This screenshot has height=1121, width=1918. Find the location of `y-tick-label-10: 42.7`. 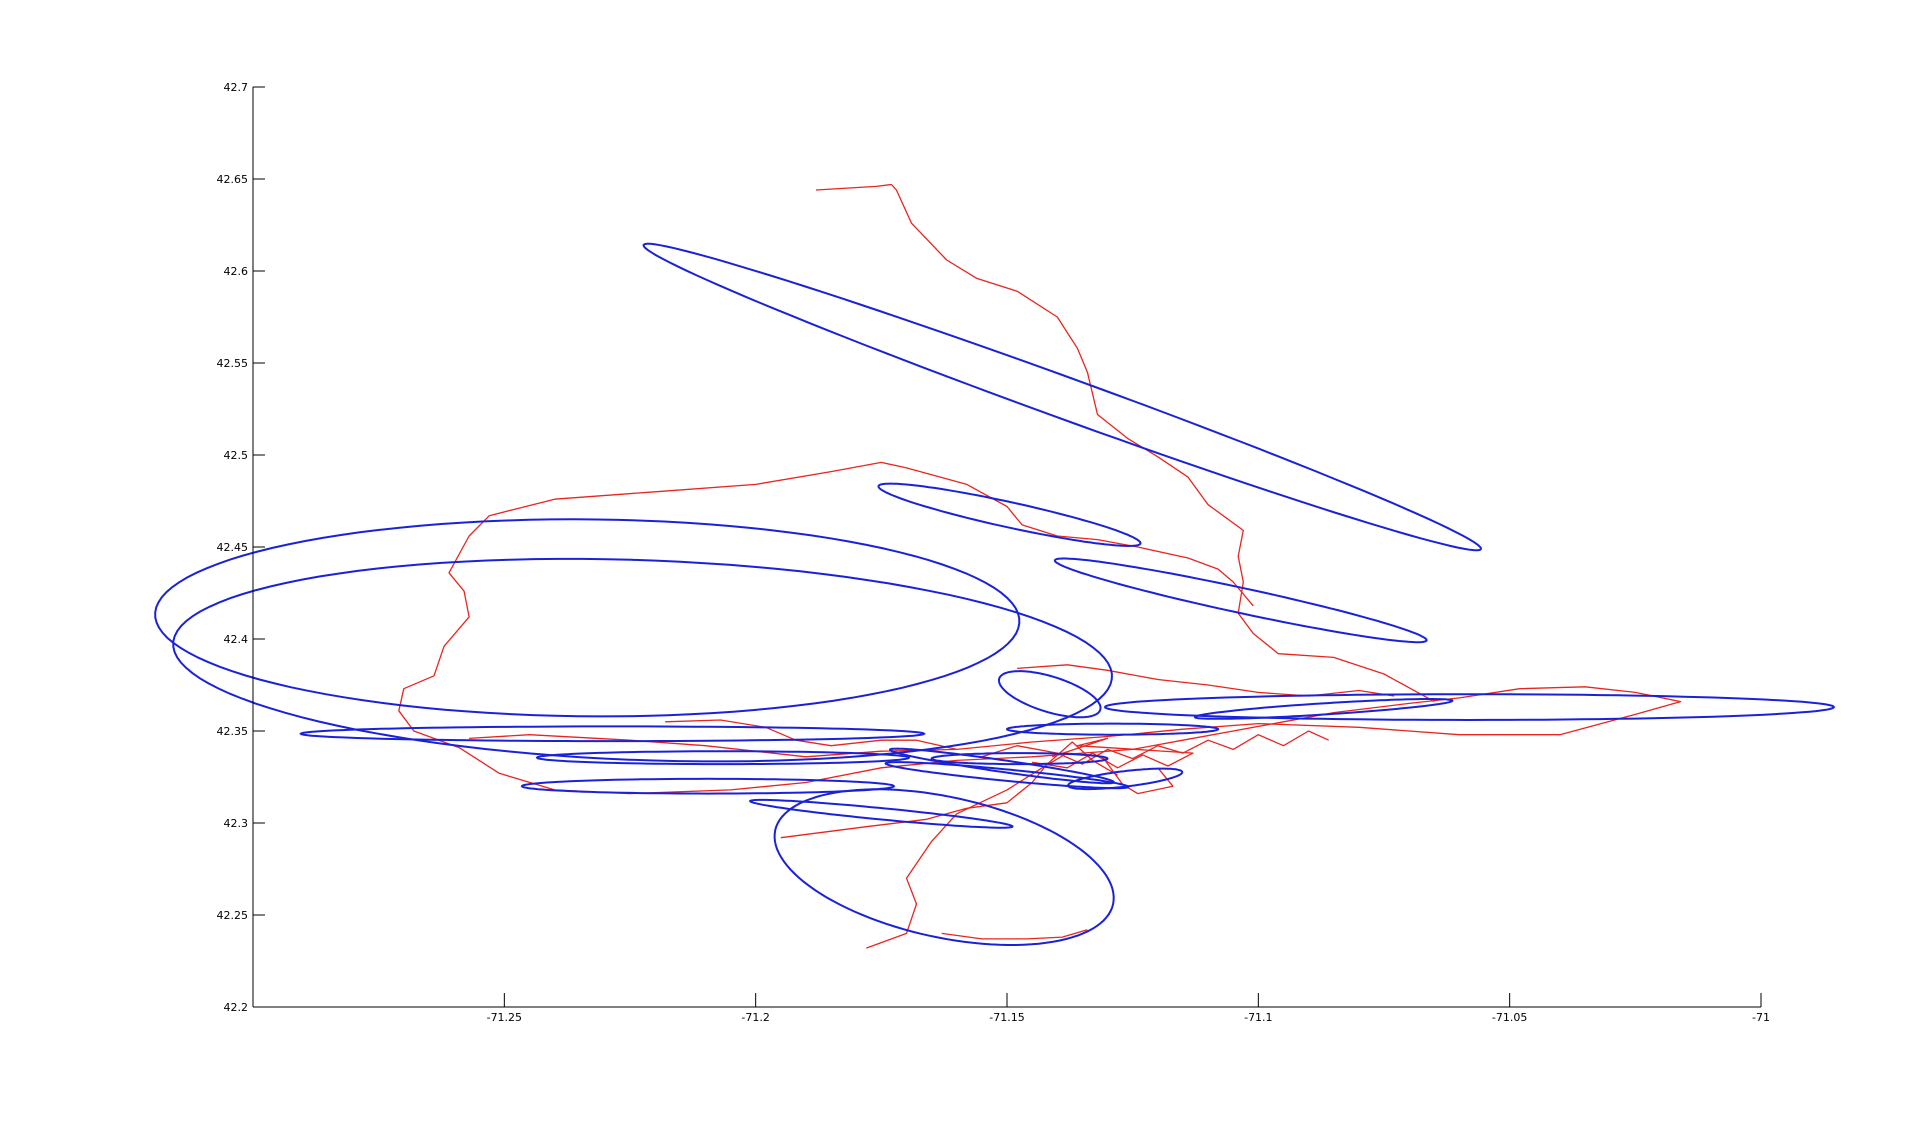

y-tick-label-10: 42.7 is located at coordinates (236, 87).